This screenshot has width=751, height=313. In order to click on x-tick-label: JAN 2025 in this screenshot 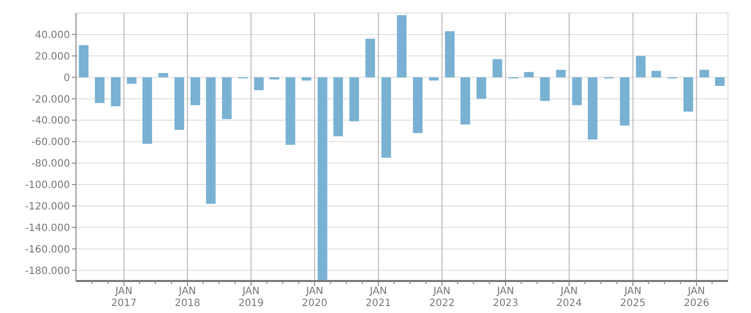, I will do `click(633, 297)`.